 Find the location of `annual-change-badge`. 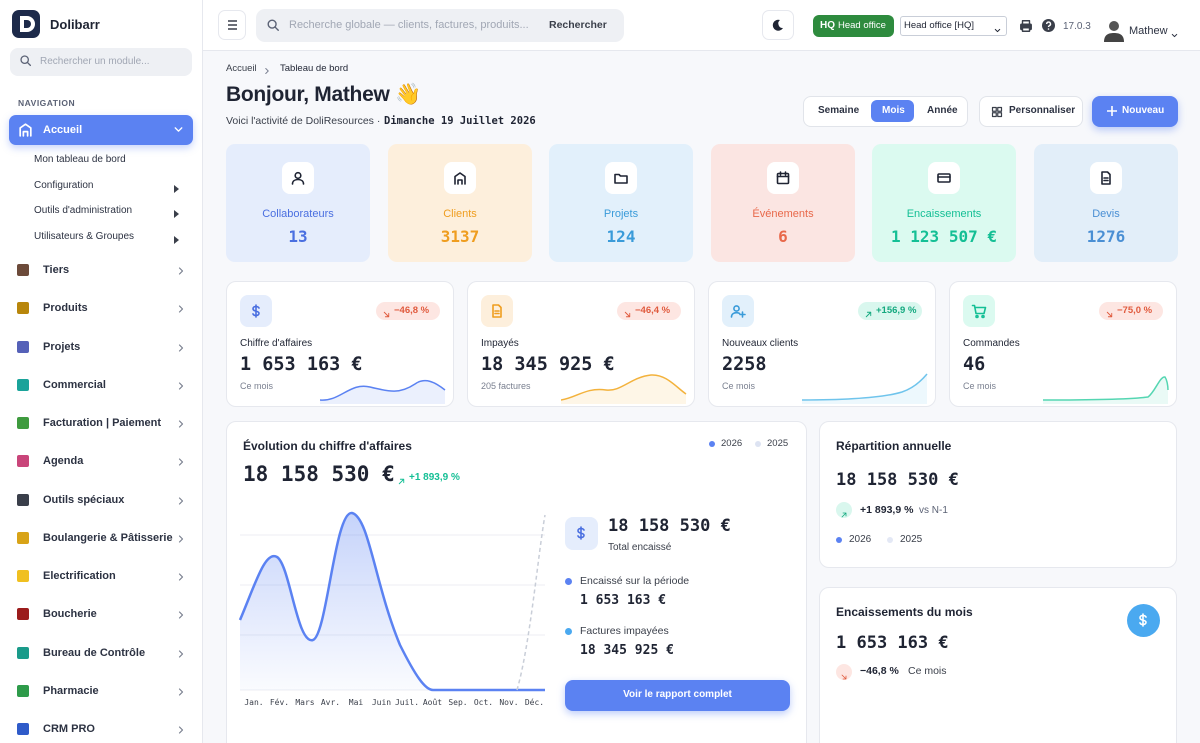

annual-change-badge is located at coordinates (844, 510).